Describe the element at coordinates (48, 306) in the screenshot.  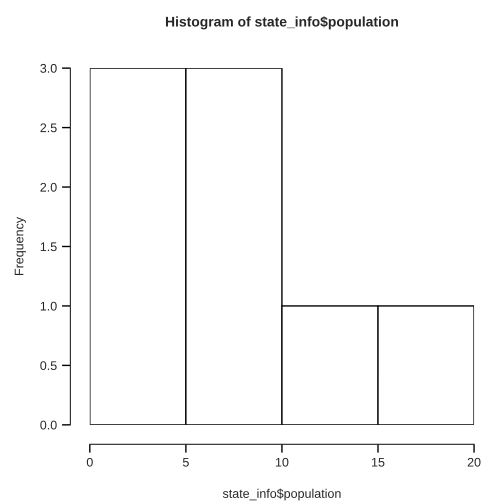
I see `y-tick-label: 1.0` at that location.